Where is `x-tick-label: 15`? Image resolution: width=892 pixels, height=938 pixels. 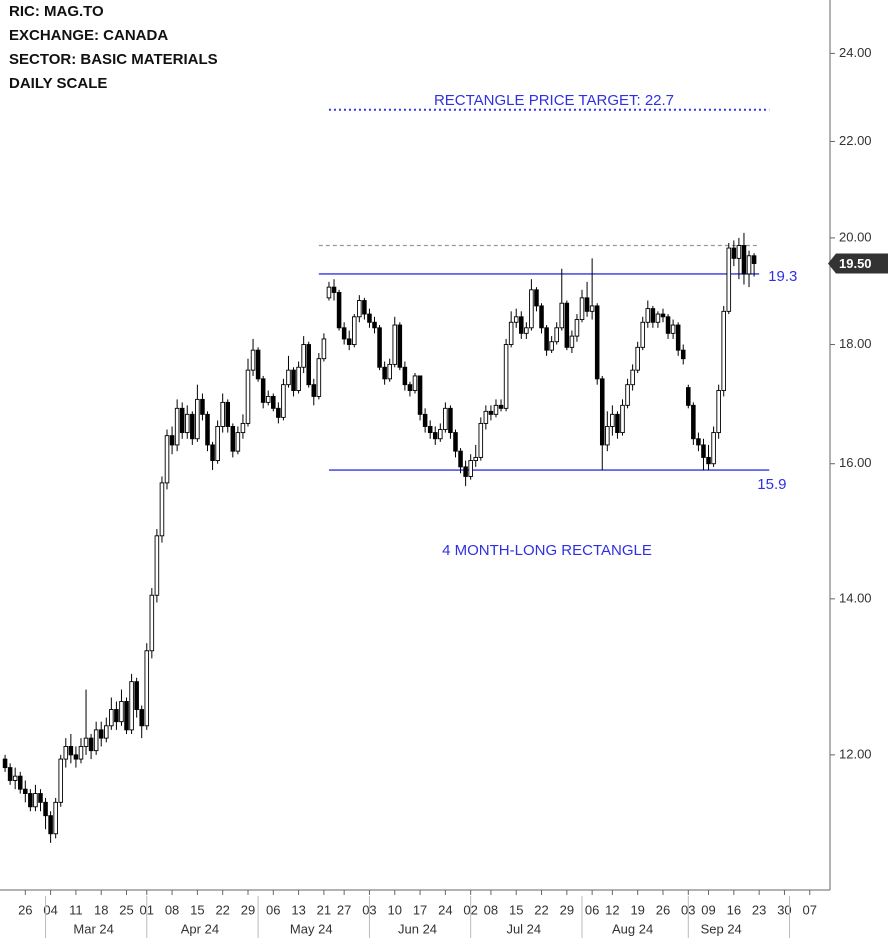 x-tick-label: 15 is located at coordinates (516, 909).